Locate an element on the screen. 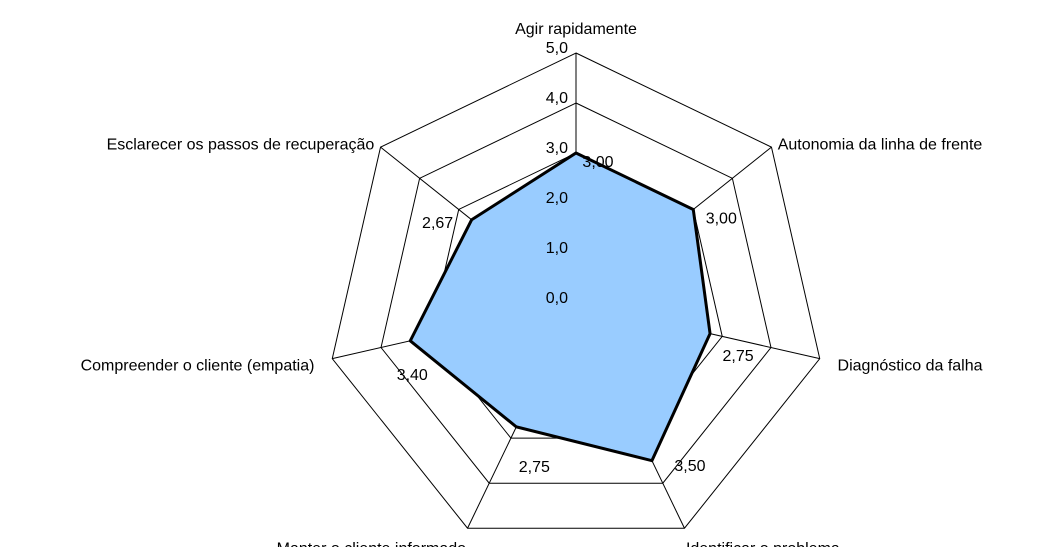 The height and width of the screenshot is (547, 1053). category-label: Identificar o problema is located at coordinates (763, 544).